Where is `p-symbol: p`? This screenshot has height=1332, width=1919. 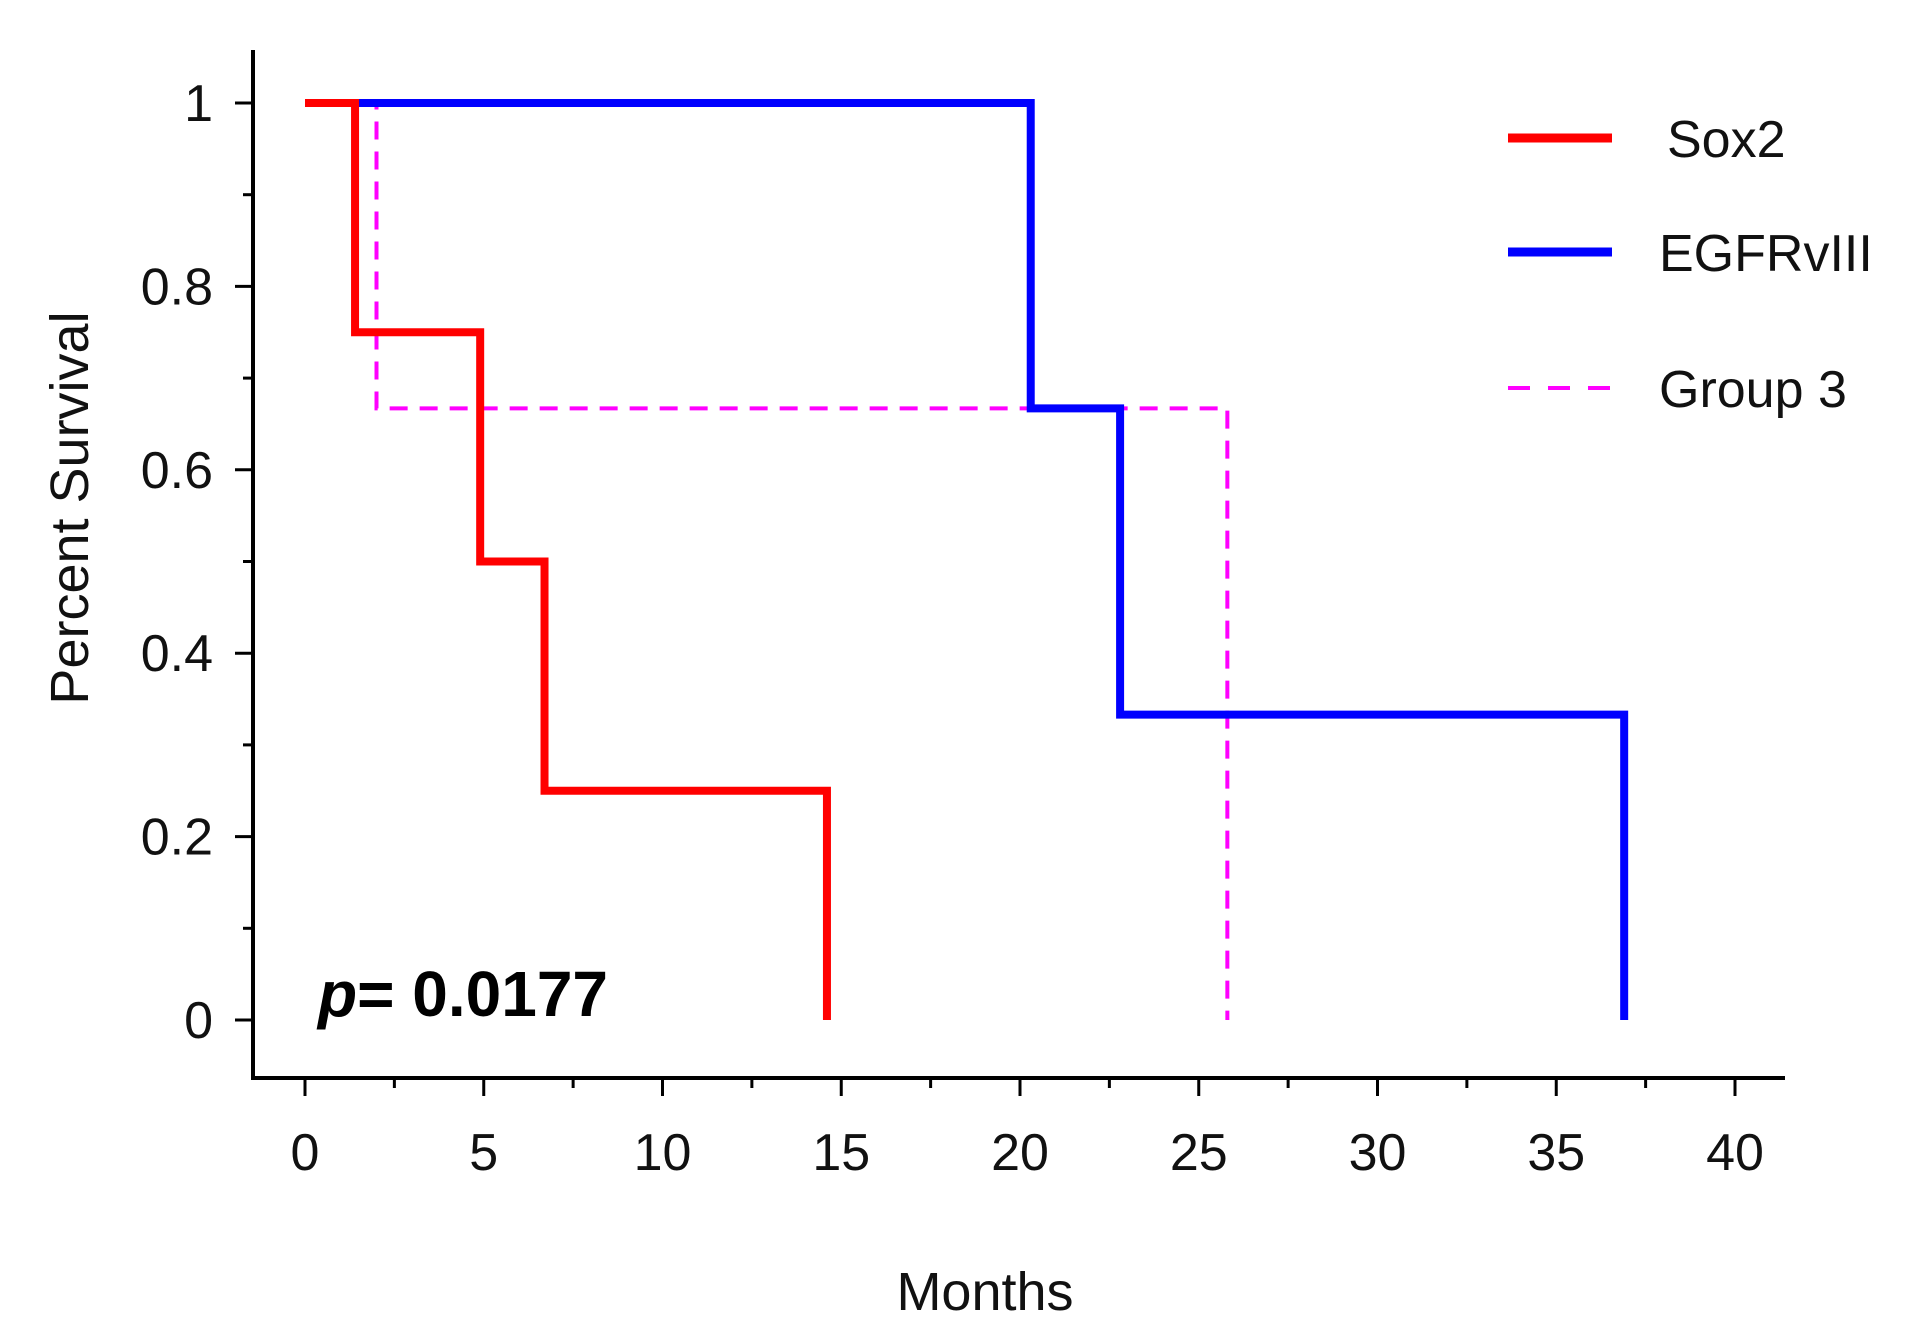
p-symbol: p is located at coordinates (336, 994).